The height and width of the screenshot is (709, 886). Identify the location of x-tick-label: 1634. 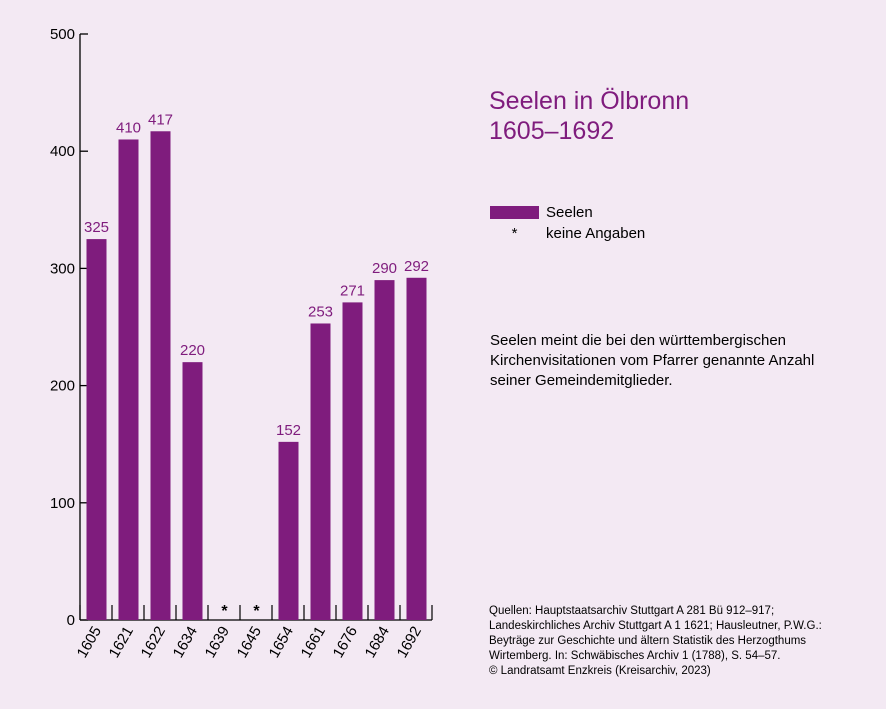
(185, 642).